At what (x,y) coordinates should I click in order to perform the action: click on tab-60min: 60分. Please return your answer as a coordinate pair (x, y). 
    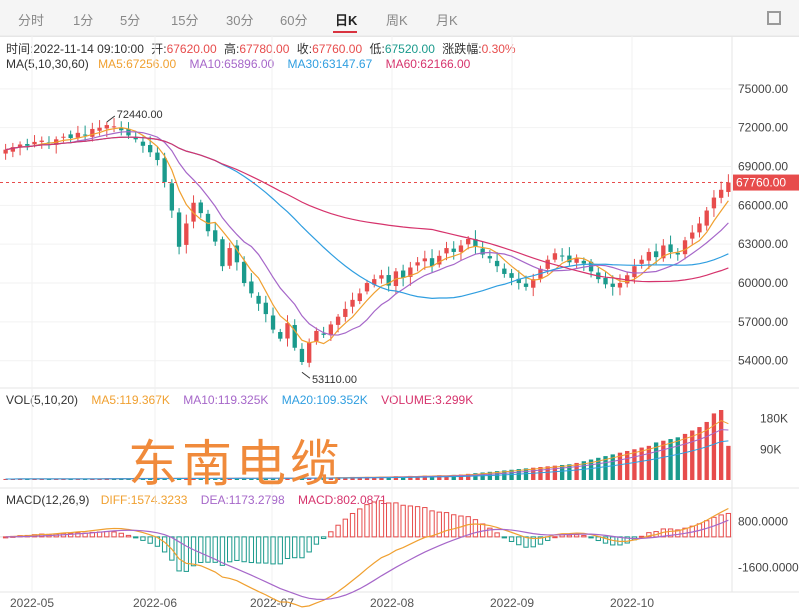
    Looking at the image, I should click on (294, 20).